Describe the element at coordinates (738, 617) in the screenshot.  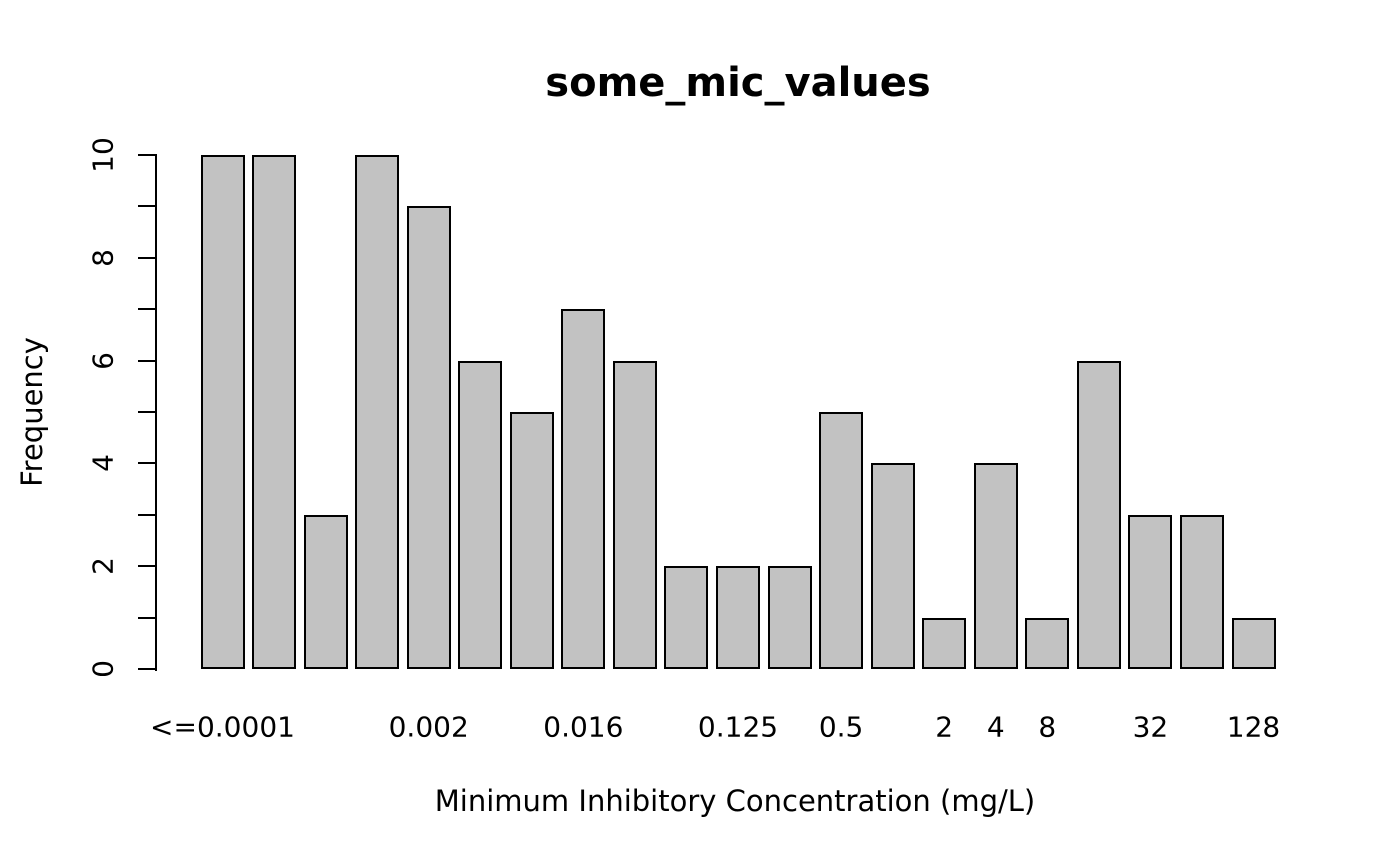
I see `histogram-bar-0.125` at that location.